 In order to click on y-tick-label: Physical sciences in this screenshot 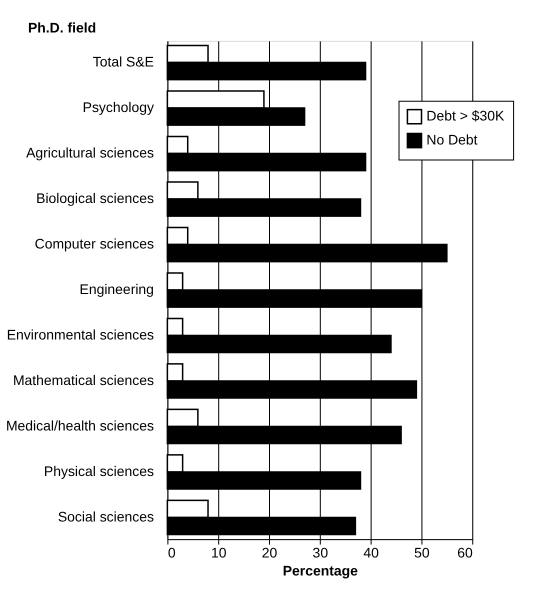, I will do `click(99, 470)`.